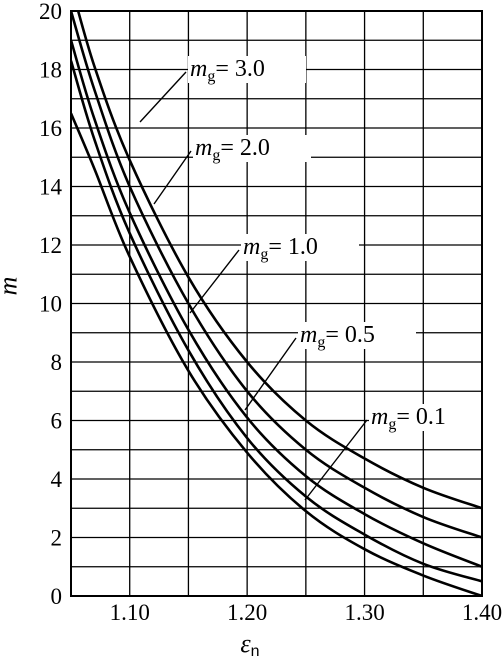 This screenshot has width=502, height=663. I want to click on x-axis-title: εn, so click(249, 644).